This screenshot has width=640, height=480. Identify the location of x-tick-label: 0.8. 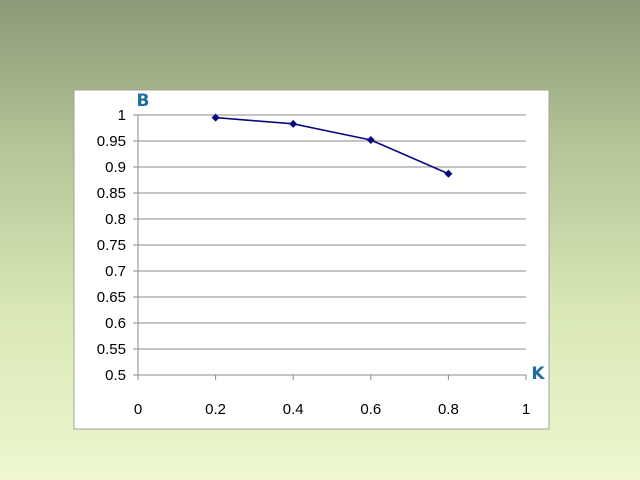
(448, 409).